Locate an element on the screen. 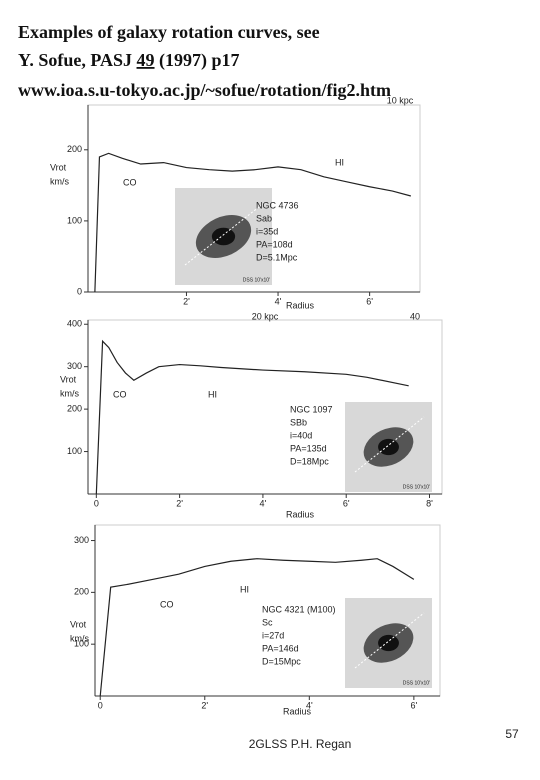  galaxy-info: D=15Mpc is located at coordinates (281, 661).